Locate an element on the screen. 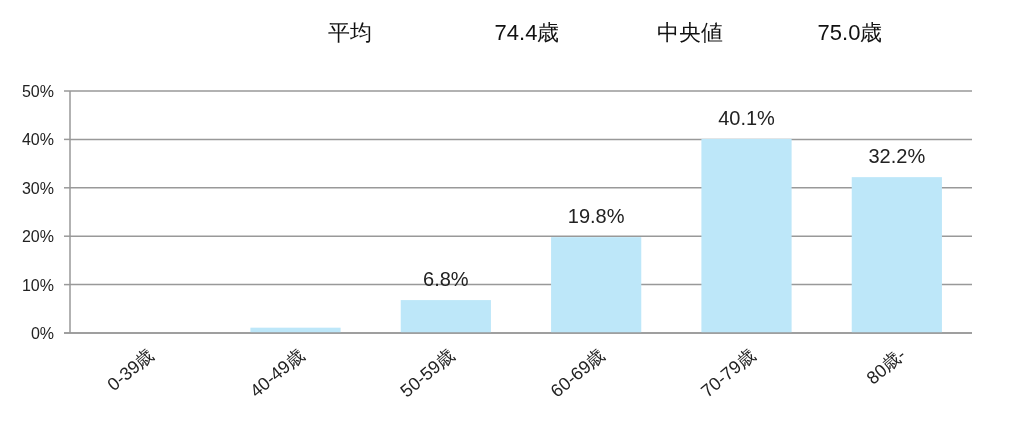 Image resolution: width=1024 pixels, height=443 pixels. y-tick-label: 40% is located at coordinates (37, 140).